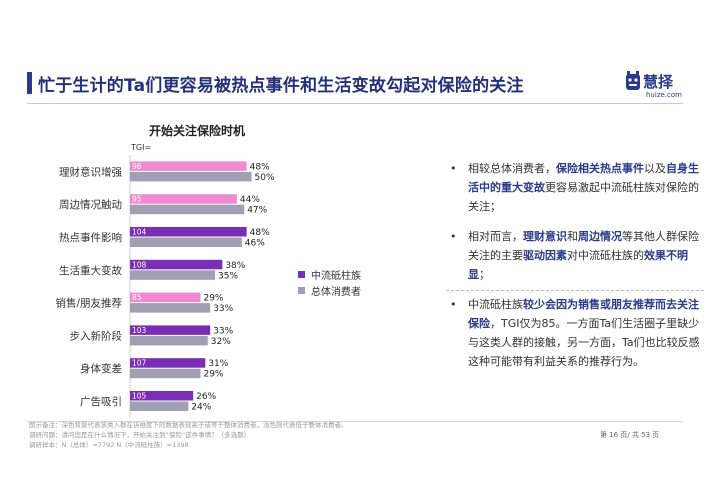 The image size is (710, 502). I want to click on tgi-value-label: 85, so click(137, 297).